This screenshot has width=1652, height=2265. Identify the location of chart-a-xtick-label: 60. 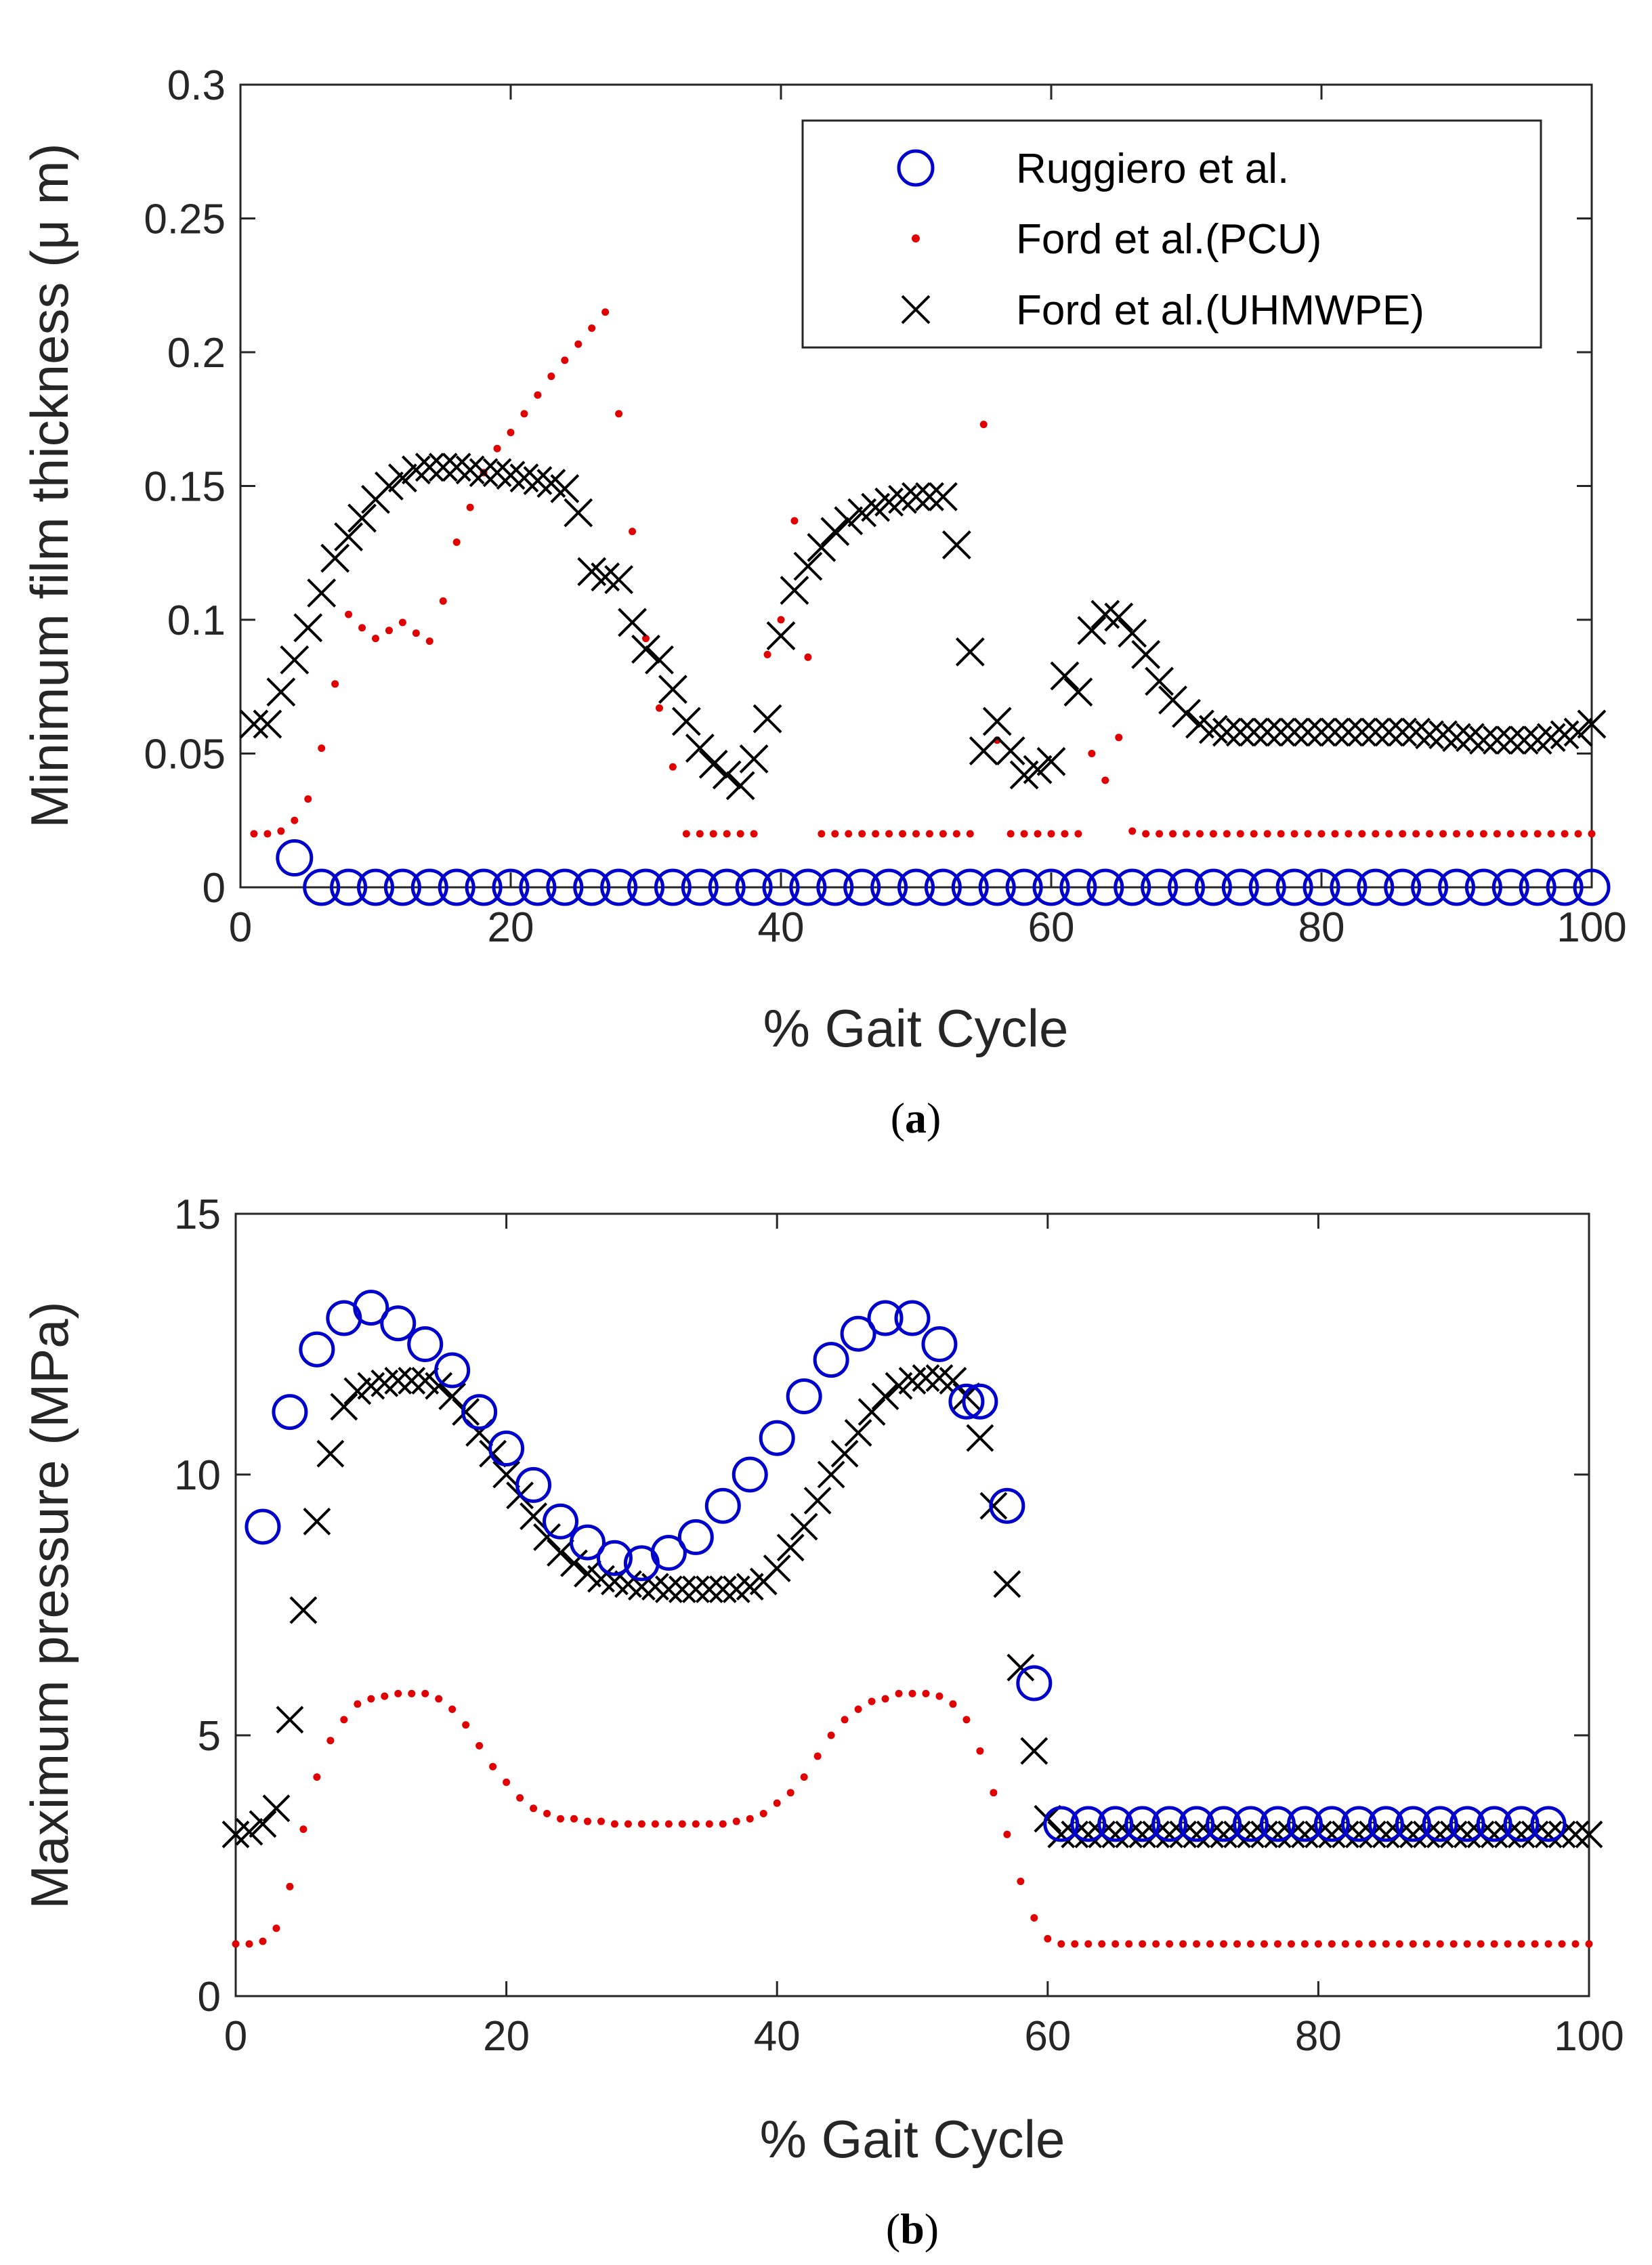
(1051, 927).